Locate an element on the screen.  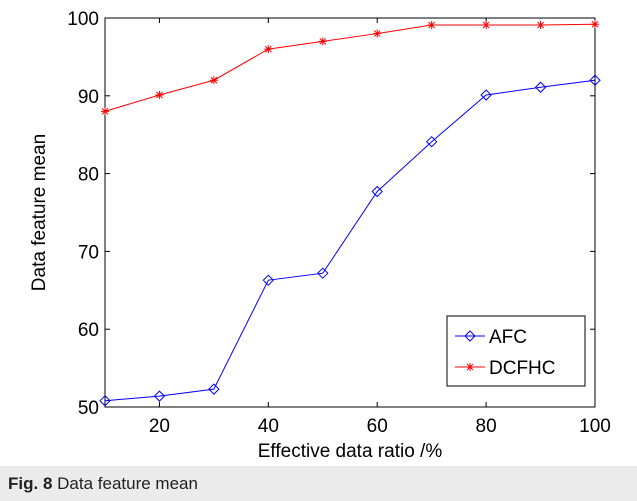
legend-label-dcfhc: DCFHC is located at coordinates (522, 368).